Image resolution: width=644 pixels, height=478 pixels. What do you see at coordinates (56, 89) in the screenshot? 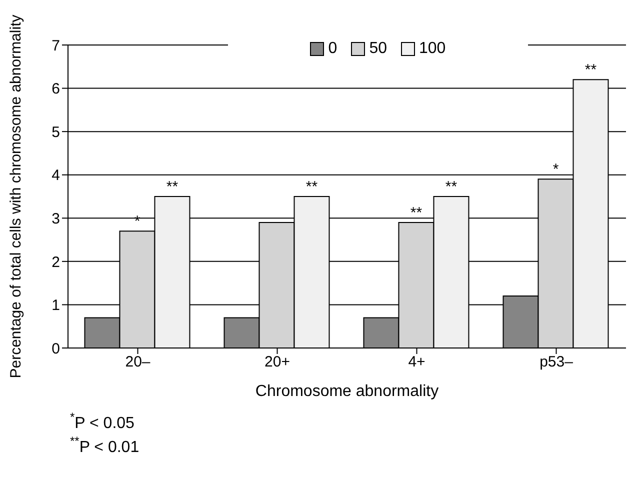
I see `y-tick-label: 6` at bounding box center [56, 89].